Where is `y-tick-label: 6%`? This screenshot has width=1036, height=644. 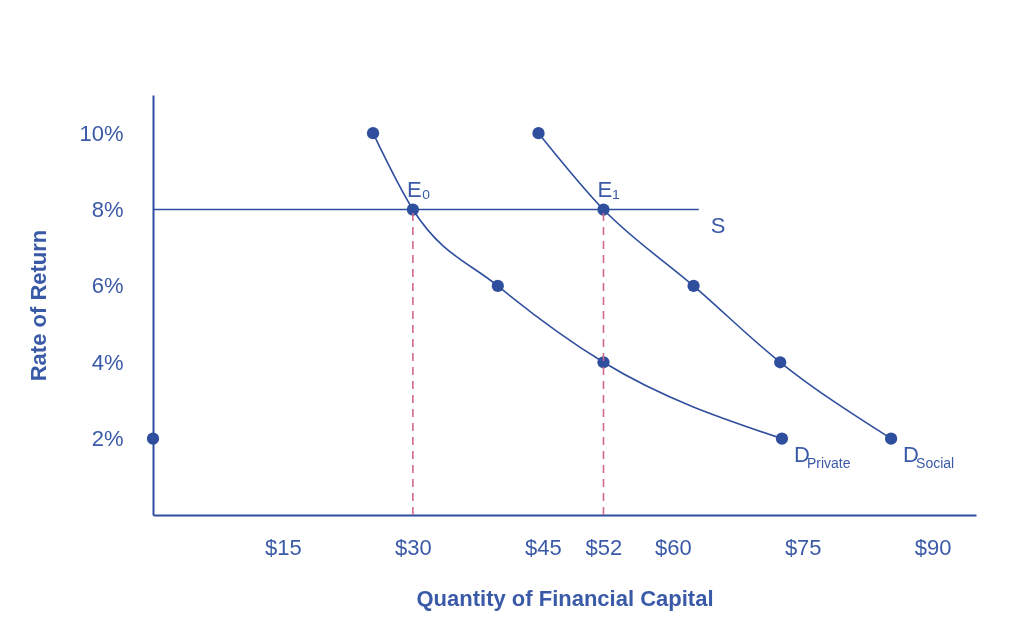
y-tick-label: 6% is located at coordinates (107, 286).